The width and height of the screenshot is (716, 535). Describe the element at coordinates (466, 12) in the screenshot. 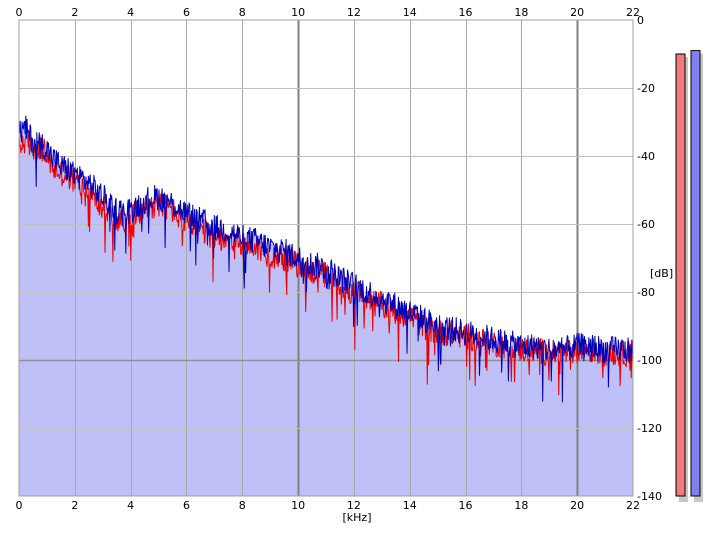

I see `x-tick-label-top: 16` at that location.